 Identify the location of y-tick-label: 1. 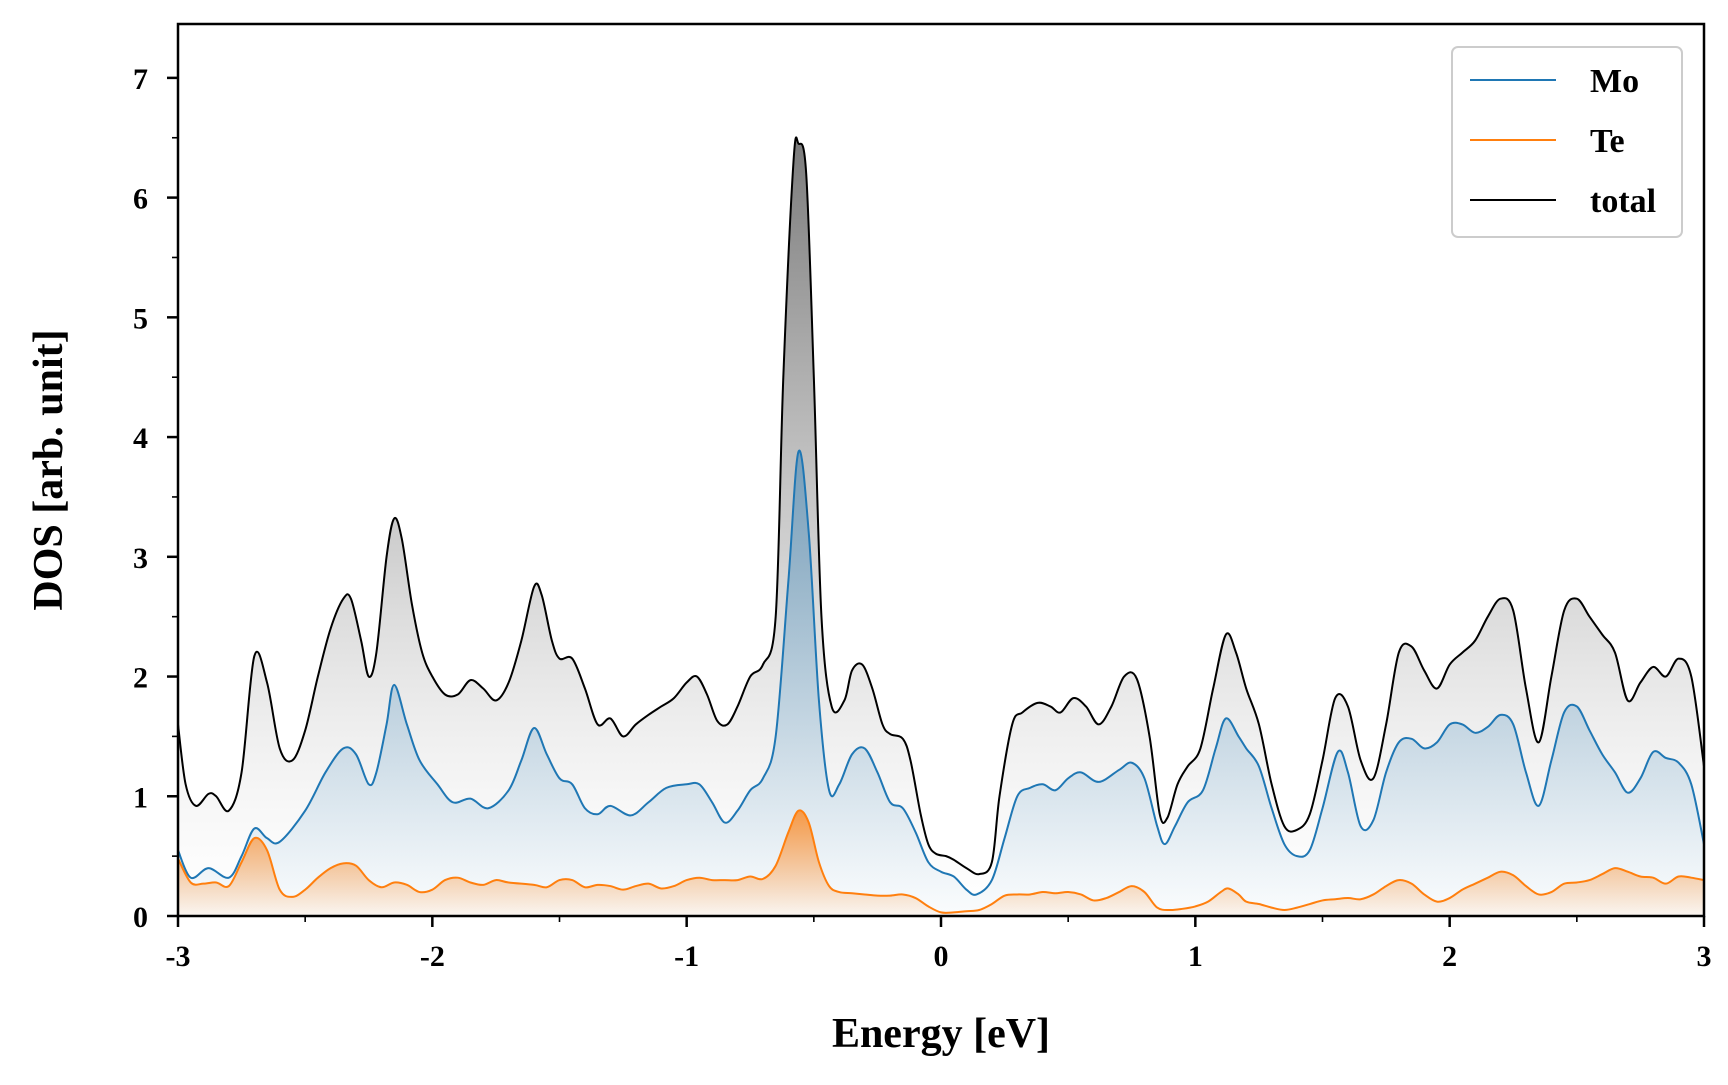
(140, 797).